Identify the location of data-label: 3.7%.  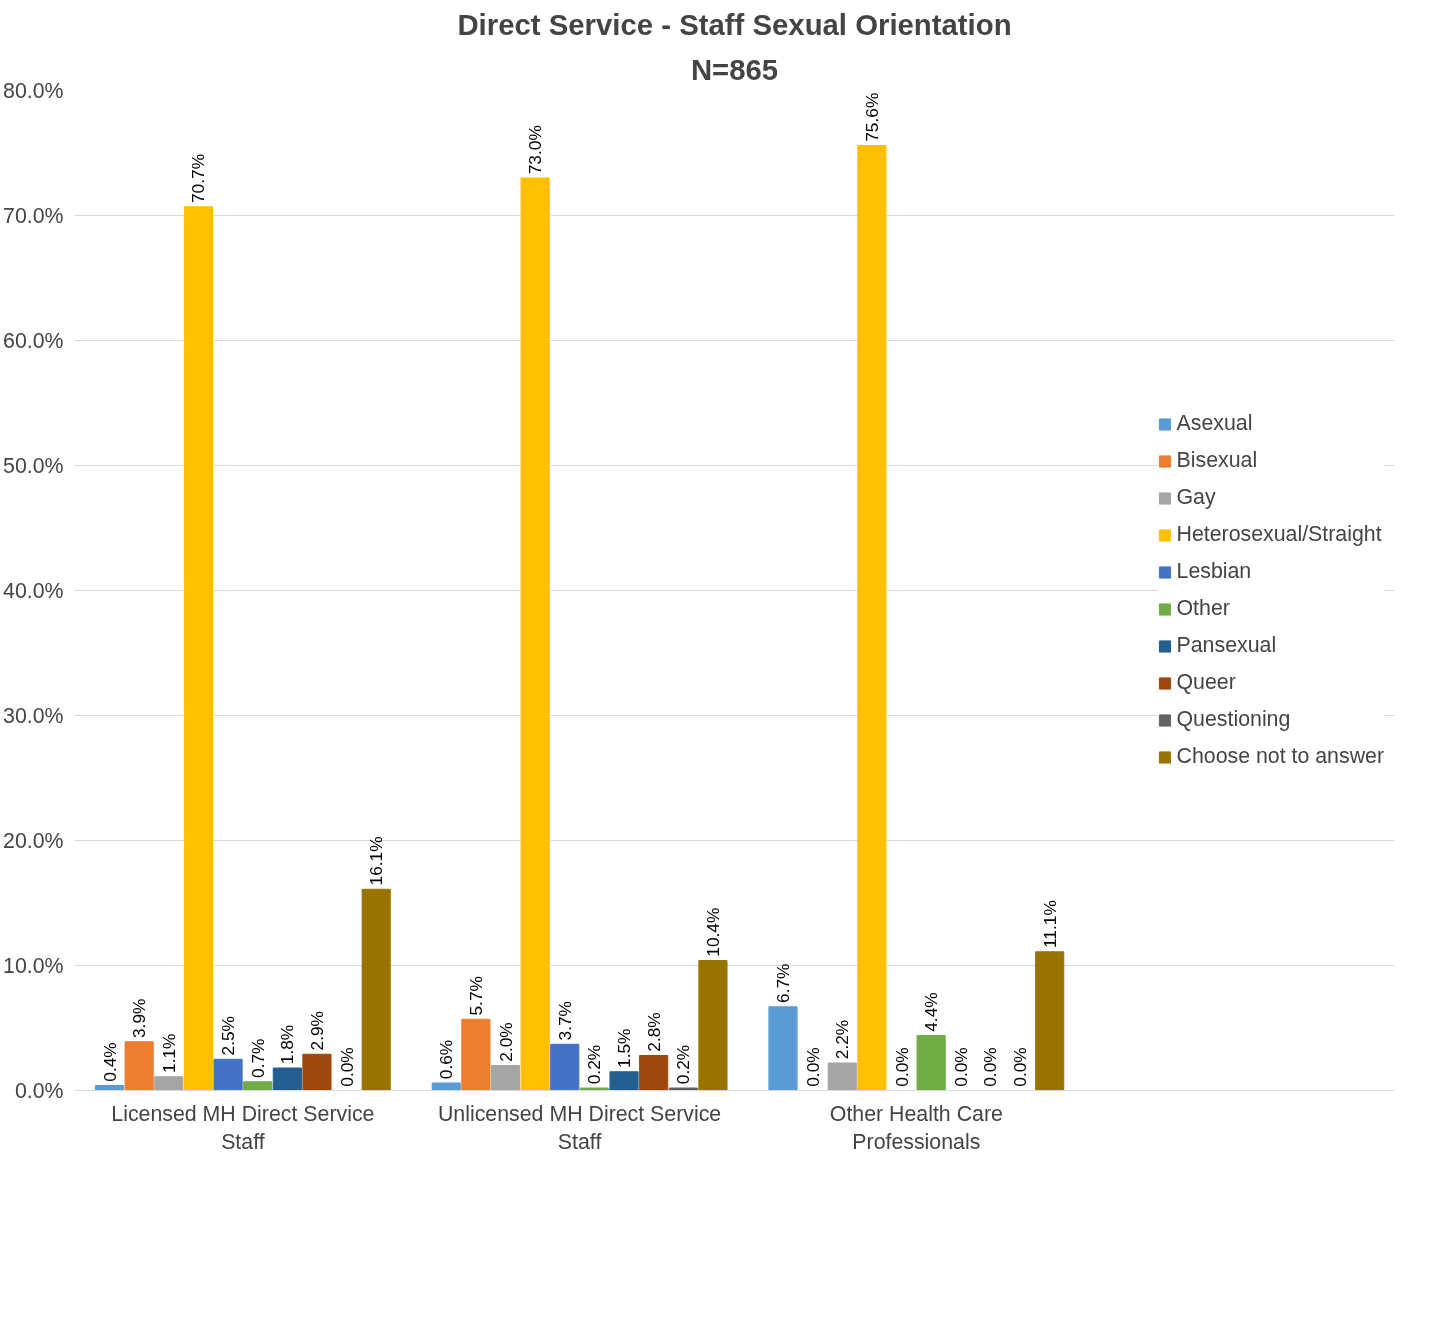
(564, 1021).